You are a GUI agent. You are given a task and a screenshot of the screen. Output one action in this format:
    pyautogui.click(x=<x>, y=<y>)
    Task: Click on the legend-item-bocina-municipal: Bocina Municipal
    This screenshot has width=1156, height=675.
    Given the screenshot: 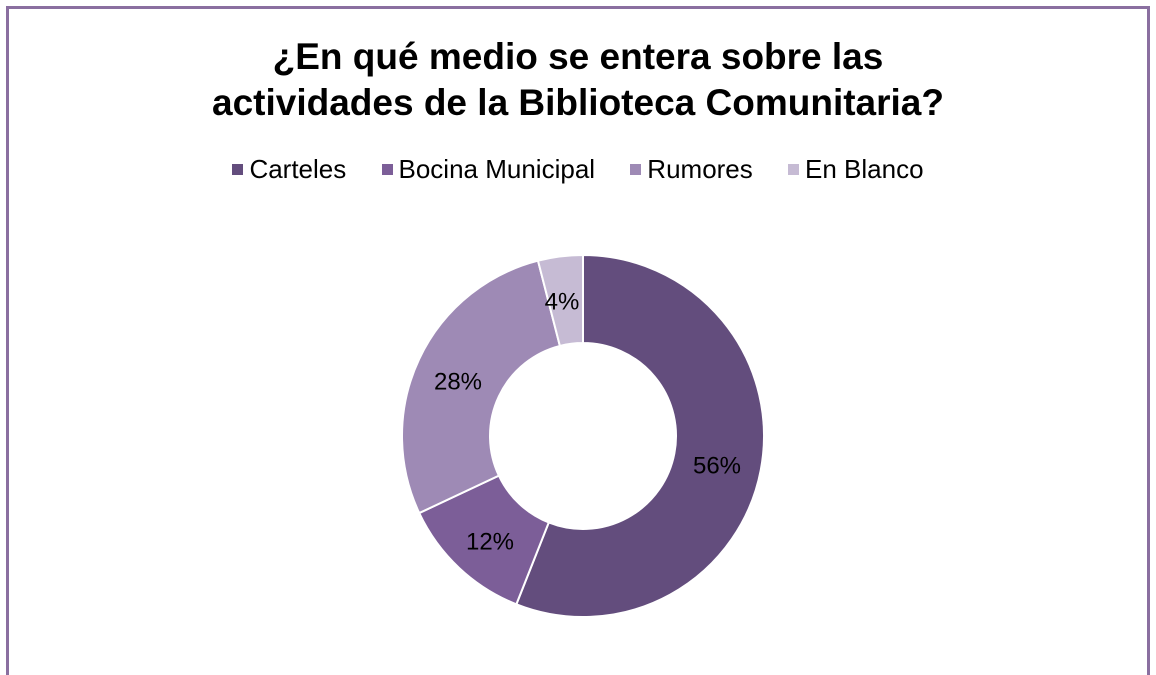 What is the action you would take?
    pyautogui.click(x=488, y=169)
    